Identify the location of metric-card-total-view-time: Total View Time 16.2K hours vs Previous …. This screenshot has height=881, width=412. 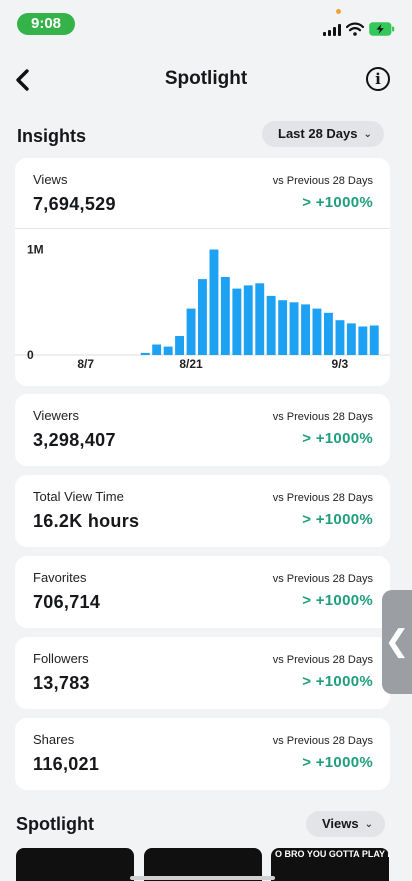
(202, 511).